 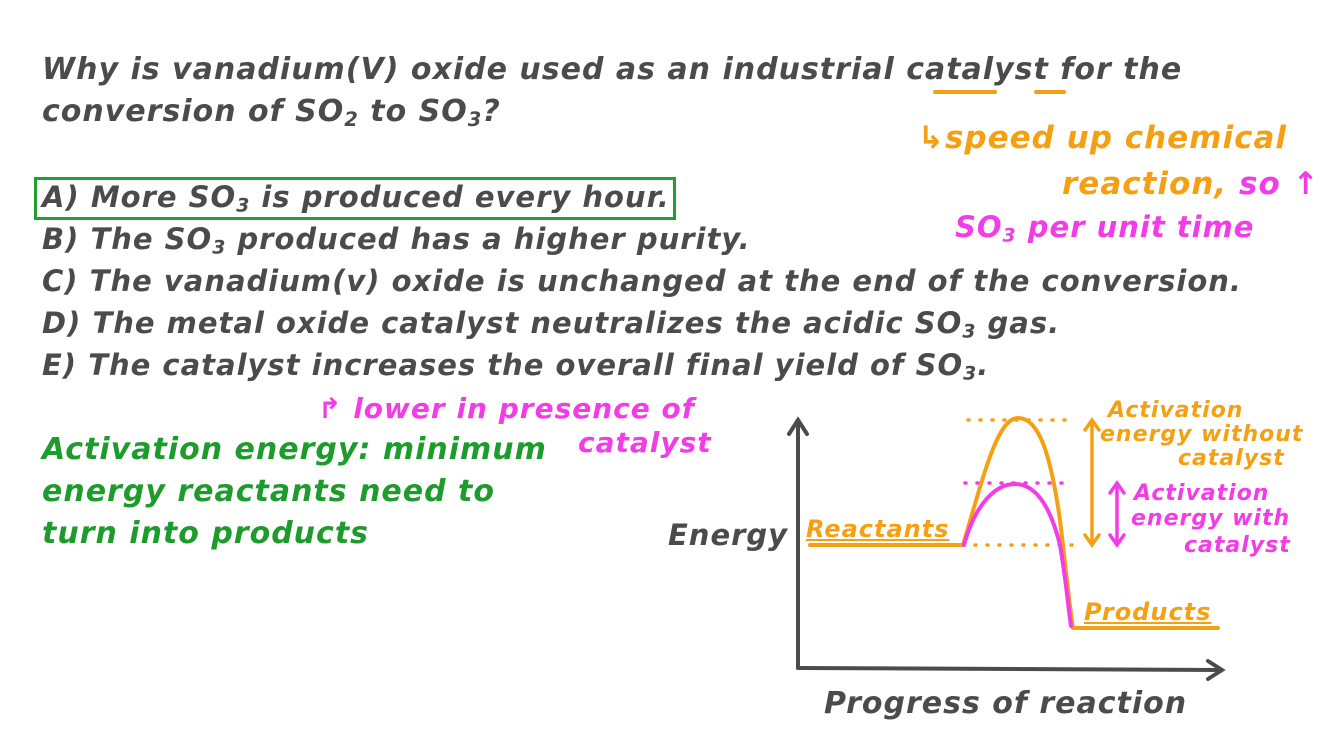 What do you see at coordinates (979, 227) in the screenshot?
I see `catalyst-note-text: SO` at bounding box center [979, 227].